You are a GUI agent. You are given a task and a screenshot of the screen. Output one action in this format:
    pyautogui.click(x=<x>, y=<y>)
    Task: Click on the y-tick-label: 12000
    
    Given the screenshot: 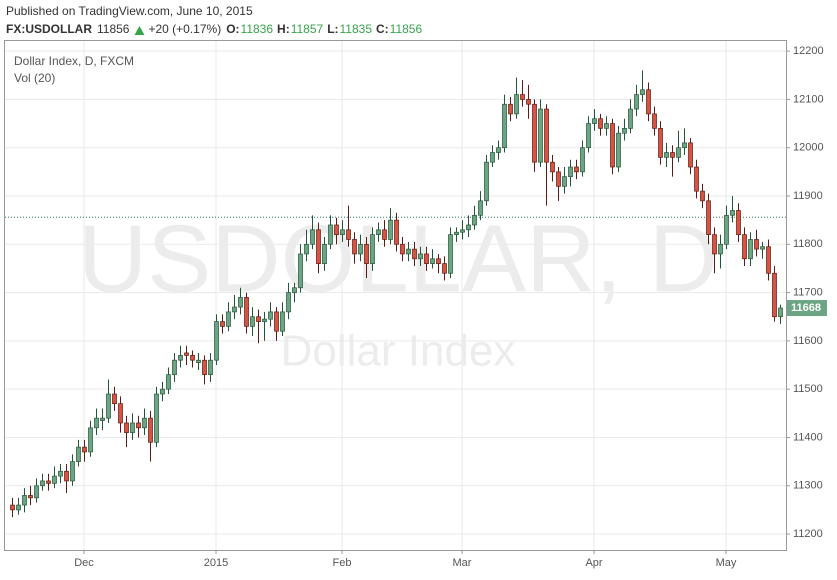 What is the action you would take?
    pyautogui.click(x=808, y=148)
    